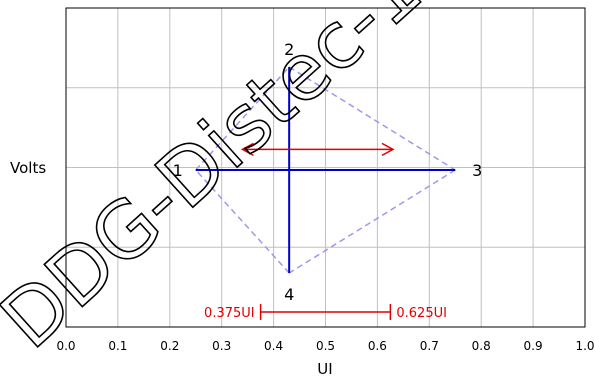  I want to click on x-tick-labels: 0.0 0.1 0.2 0.3 0.4 0.5 0.6 0.7 0.8 0.9 1.0, so click(325, 346).